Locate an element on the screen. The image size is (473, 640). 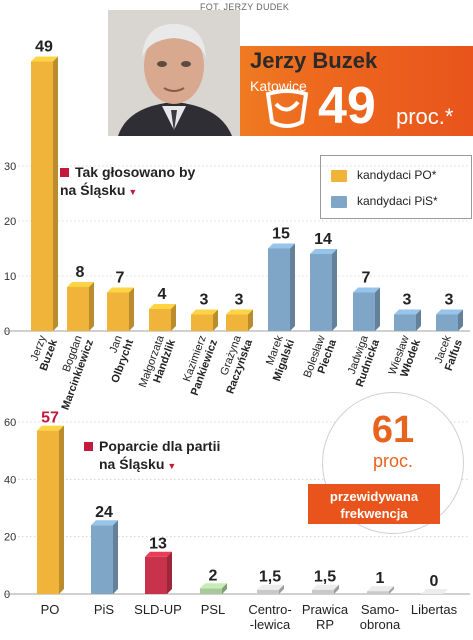
candidate-result-unit: proc.* is located at coordinates (425, 116).